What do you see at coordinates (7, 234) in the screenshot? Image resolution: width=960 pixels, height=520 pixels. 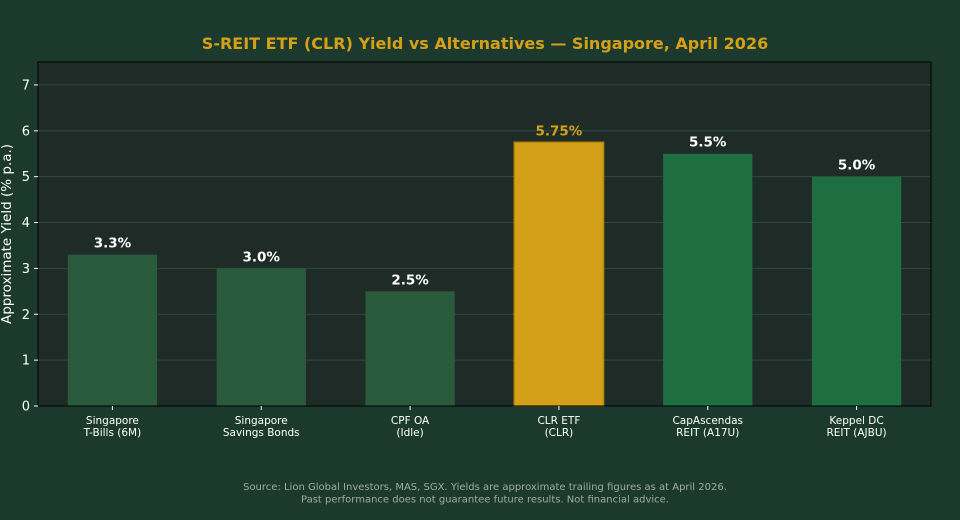 I see `y-axis-label: Approximate Yield (% p.a.)` at bounding box center [7, 234].